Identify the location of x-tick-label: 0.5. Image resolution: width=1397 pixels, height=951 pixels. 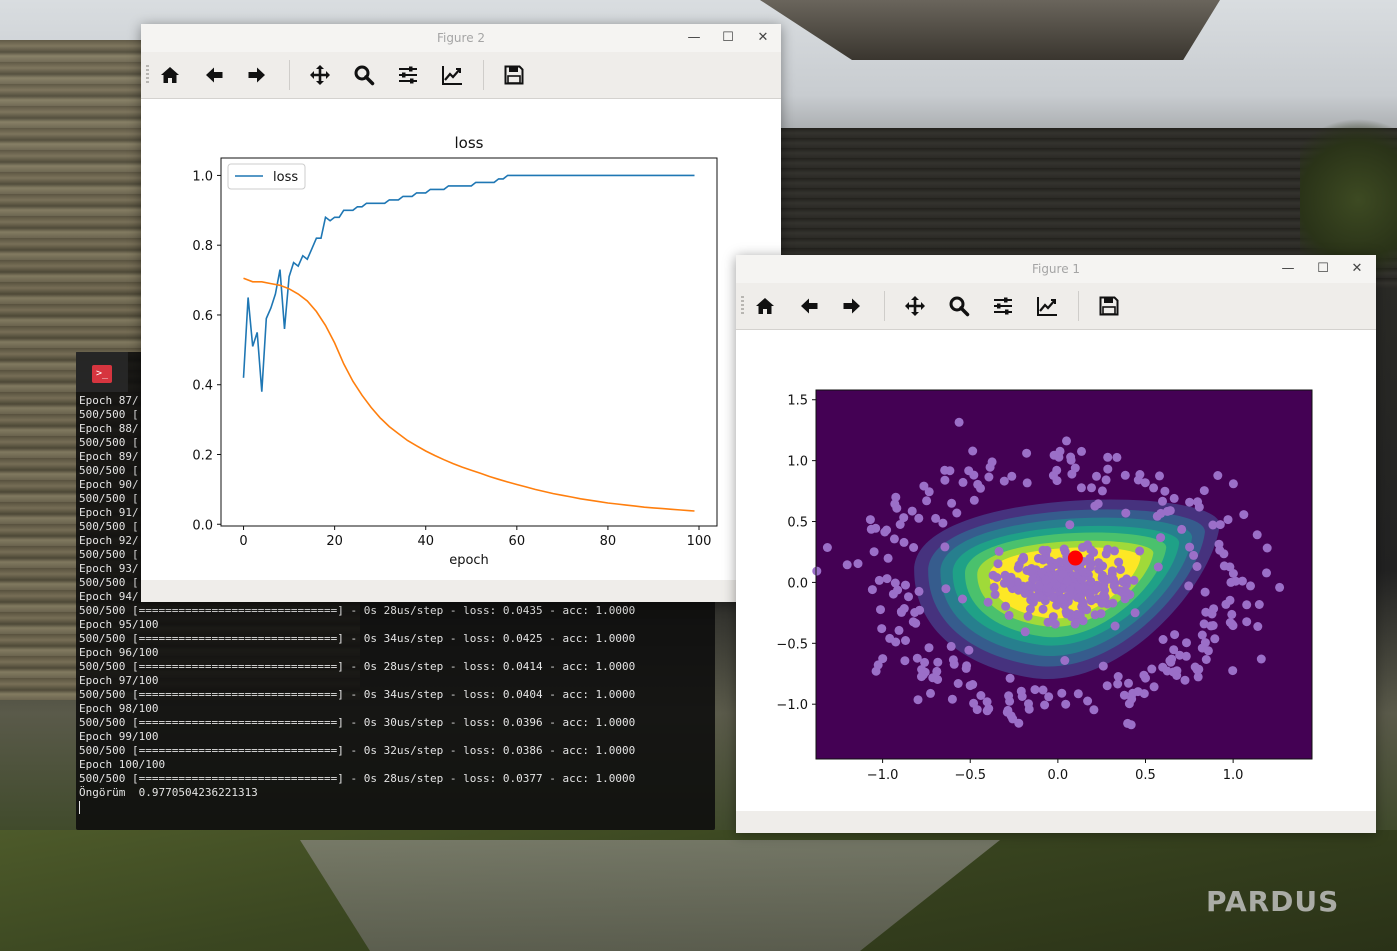
(1145, 775).